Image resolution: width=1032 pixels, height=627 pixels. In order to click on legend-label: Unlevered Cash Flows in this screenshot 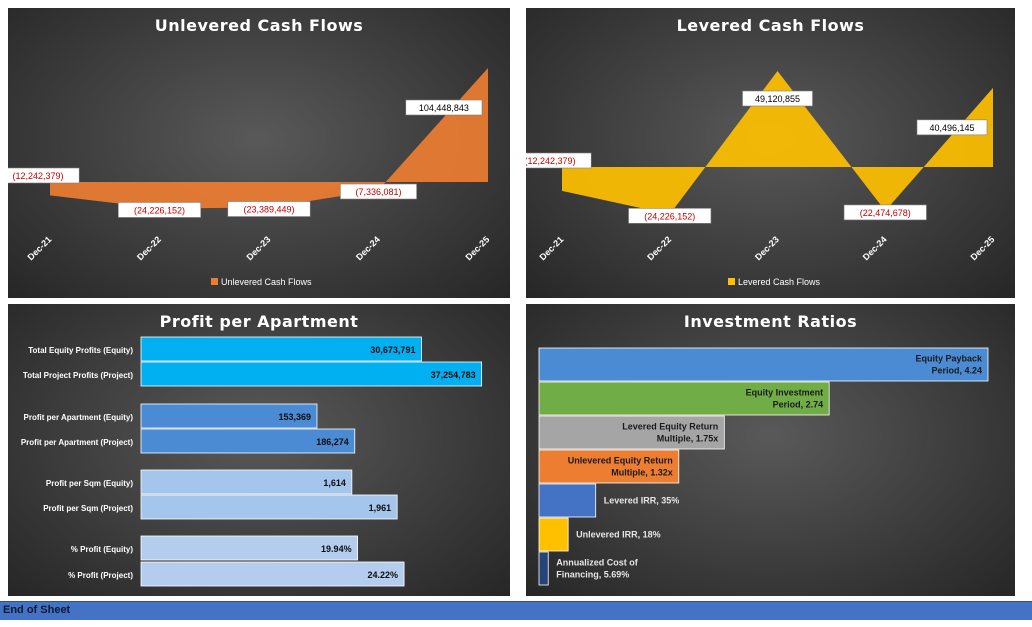, I will do `click(266, 282)`.